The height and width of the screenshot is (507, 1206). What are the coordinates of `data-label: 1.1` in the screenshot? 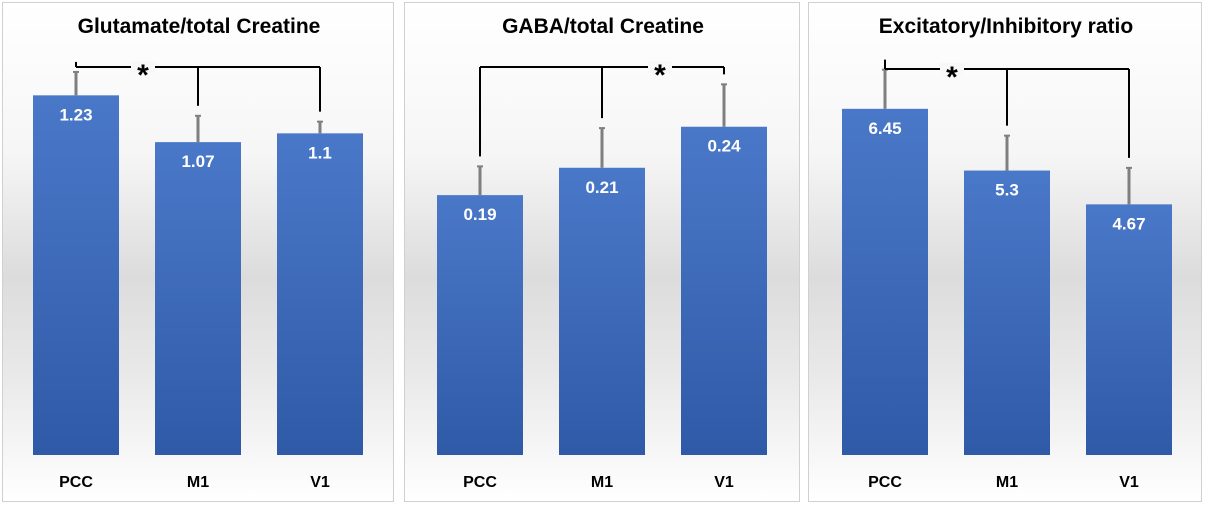 It's located at (320, 152).